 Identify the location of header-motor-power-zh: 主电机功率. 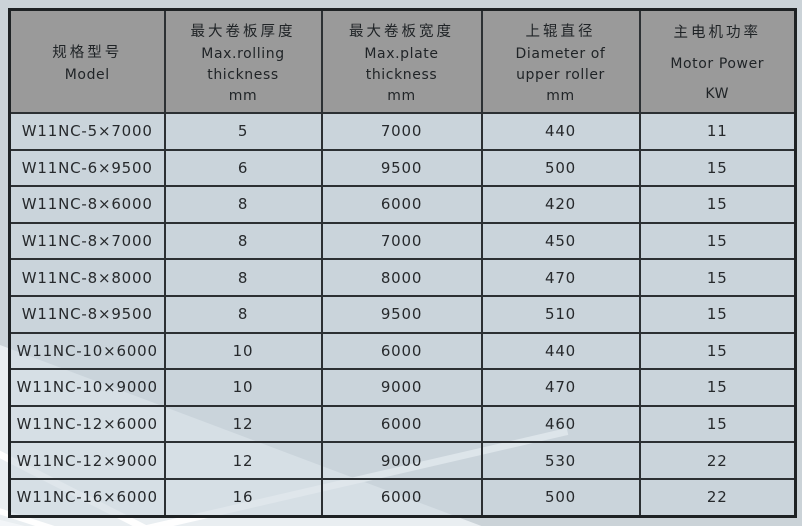
(717, 33).